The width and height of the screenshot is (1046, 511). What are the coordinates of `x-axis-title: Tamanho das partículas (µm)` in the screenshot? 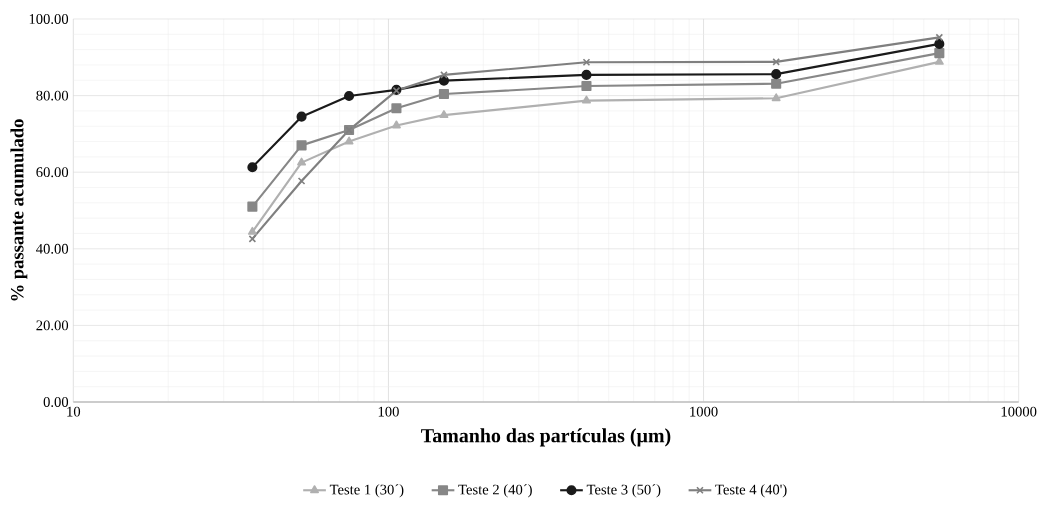 It's located at (546, 437).